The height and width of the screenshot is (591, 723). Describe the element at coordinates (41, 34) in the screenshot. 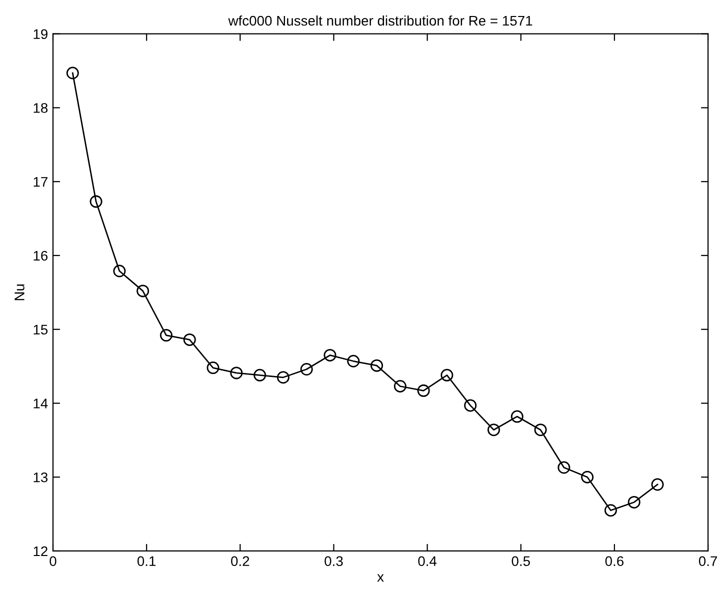

I see `y-tick-label: 19` at that location.